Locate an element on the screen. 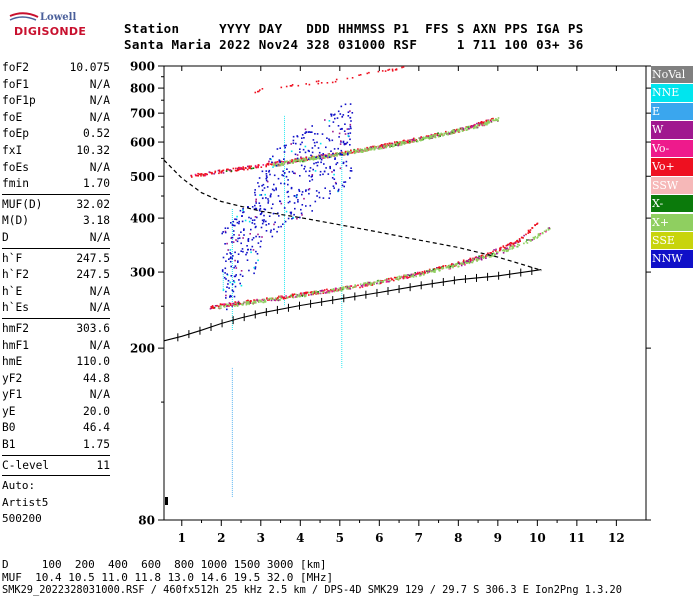  param-name: C-level is located at coordinates (26, 465).